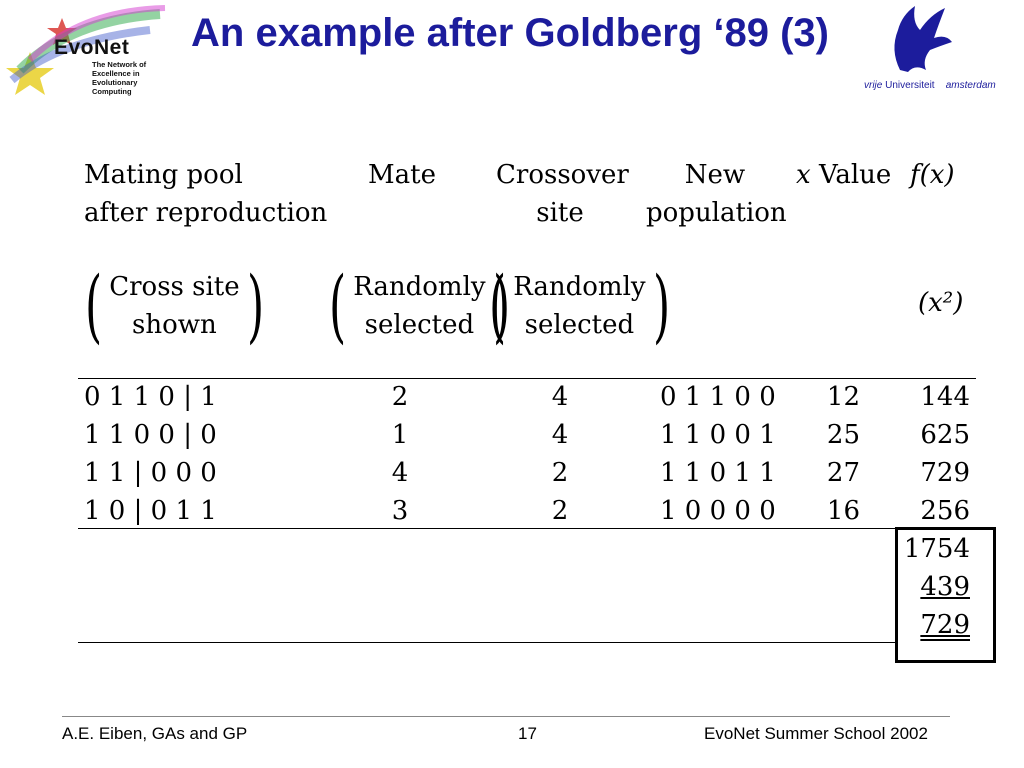 The image size is (1024, 768). What do you see at coordinates (419, 287) in the screenshot?
I see `subheader-mate-line1: Randomly` at bounding box center [419, 287].